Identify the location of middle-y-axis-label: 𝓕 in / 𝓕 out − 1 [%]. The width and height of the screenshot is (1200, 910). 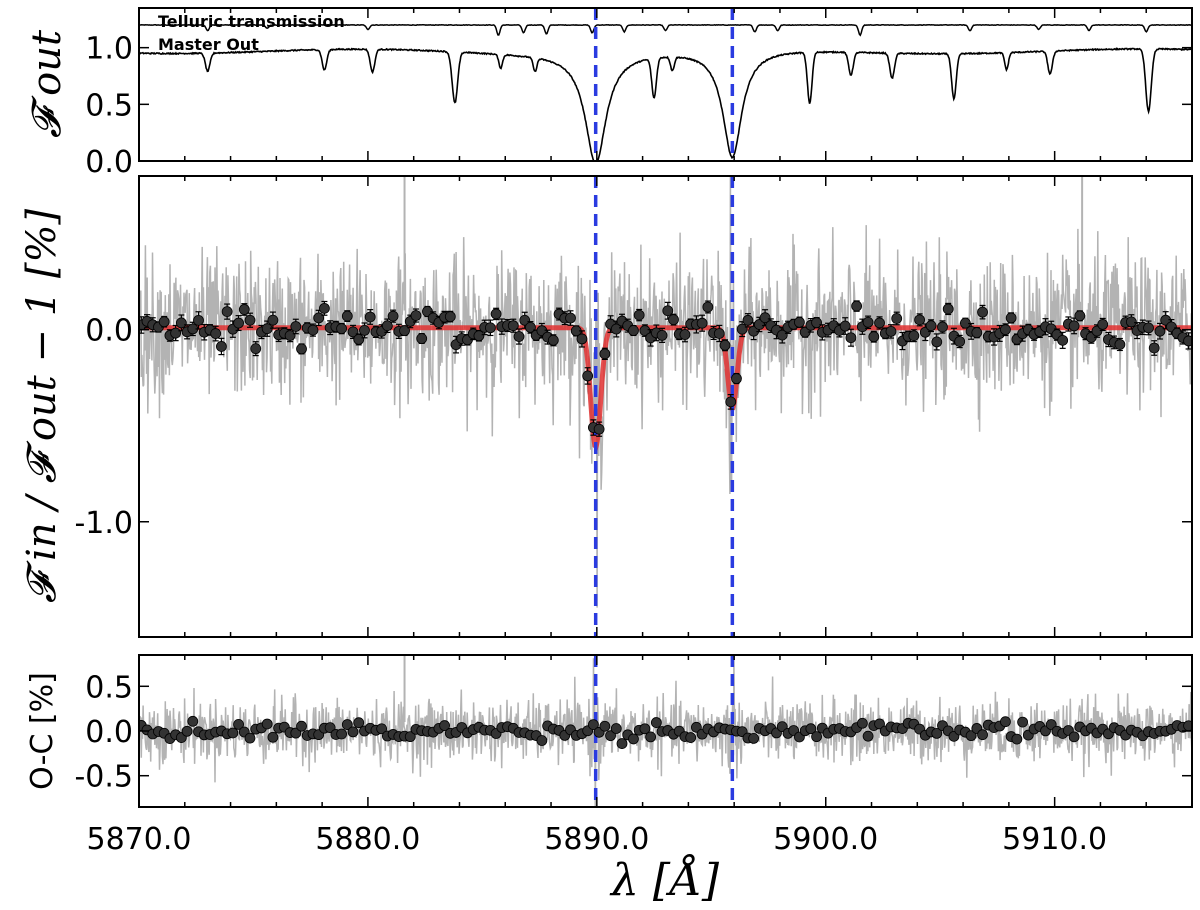
(42, 406).